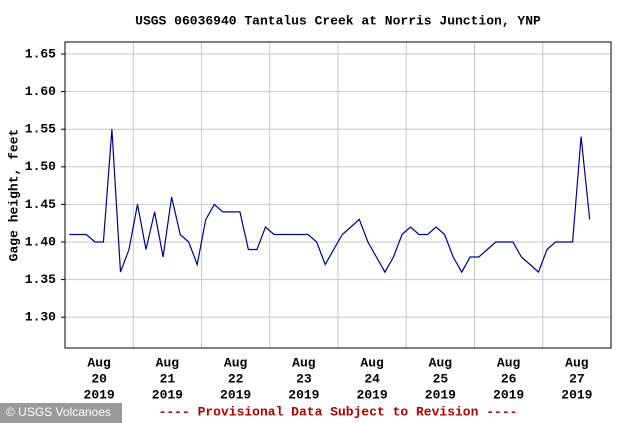 Image resolution: width=634 pixels, height=423 pixels. I want to click on x-tick-label: 20, so click(99, 378).